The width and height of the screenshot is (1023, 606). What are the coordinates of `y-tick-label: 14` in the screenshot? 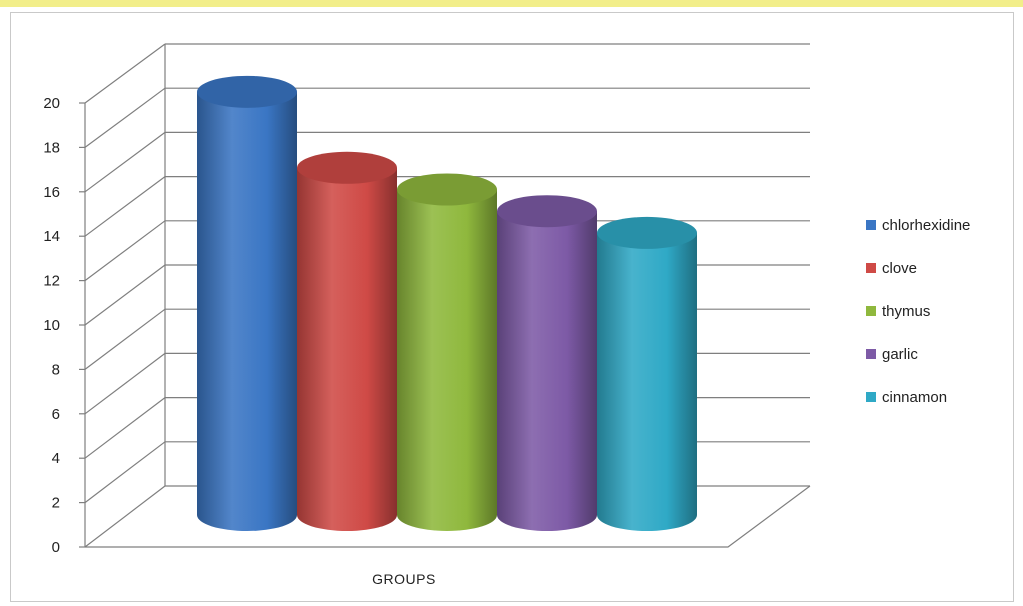 It's located at (51, 236).